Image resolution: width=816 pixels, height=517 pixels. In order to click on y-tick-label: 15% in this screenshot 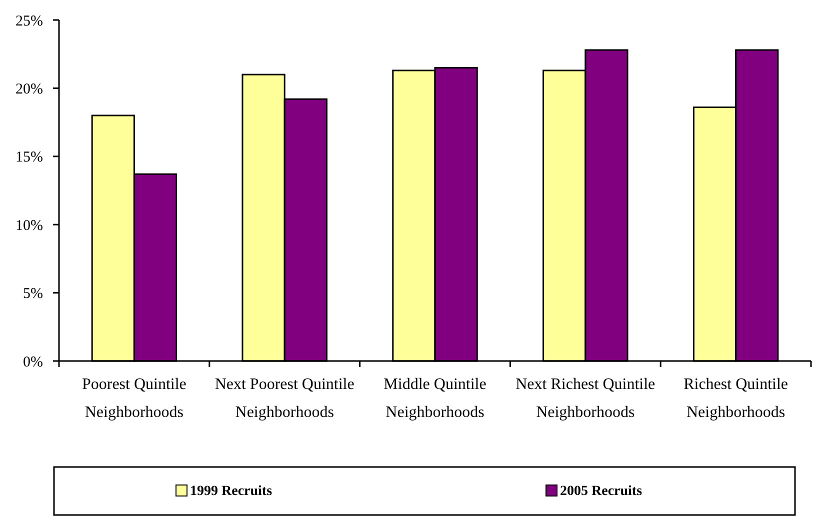, I will do `click(29, 158)`.